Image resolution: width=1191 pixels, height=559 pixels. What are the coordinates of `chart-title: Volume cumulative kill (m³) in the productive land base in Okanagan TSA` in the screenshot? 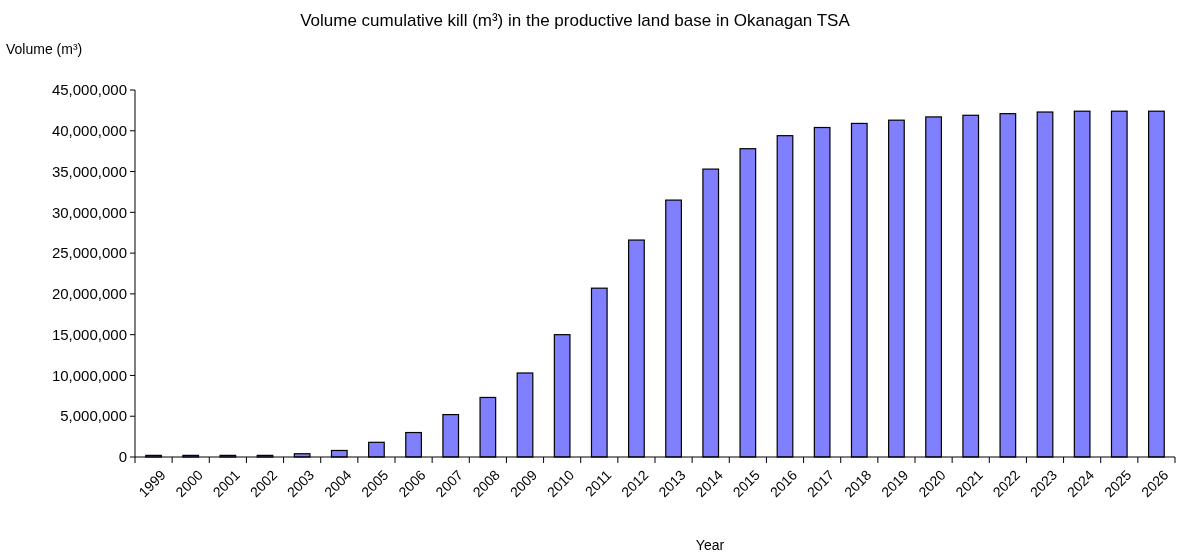 It's located at (575, 20).